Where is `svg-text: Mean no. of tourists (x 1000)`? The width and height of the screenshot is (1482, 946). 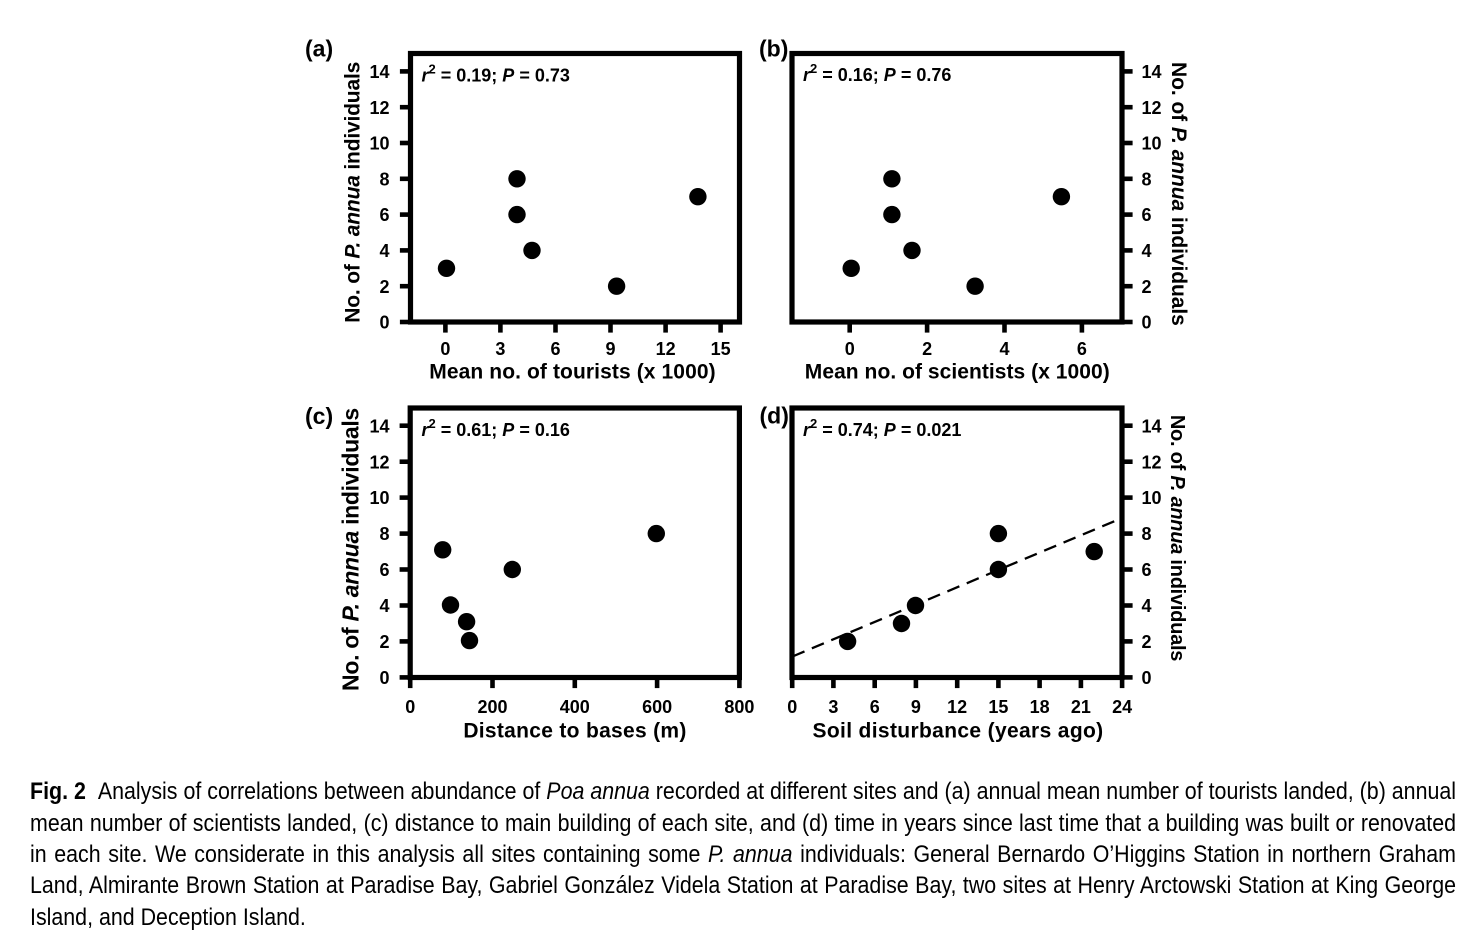
svg-text: Mean no. of tourists (x 1000) is located at coordinates (572, 372).